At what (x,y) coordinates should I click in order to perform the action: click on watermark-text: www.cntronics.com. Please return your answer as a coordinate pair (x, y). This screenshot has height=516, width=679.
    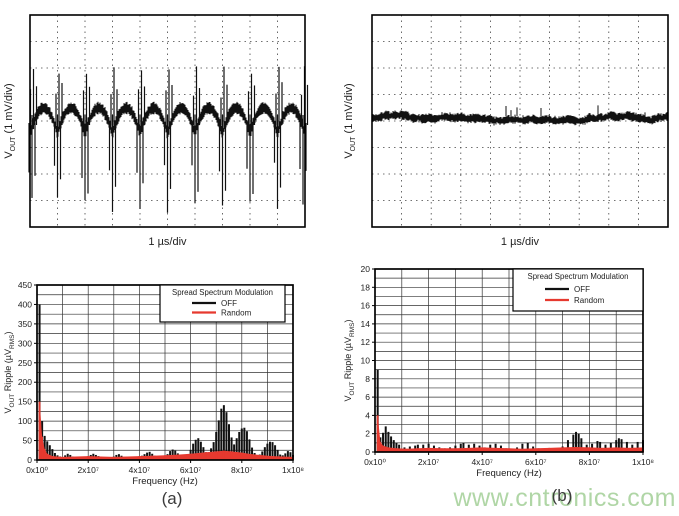
    Looking at the image, I should click on (564, 498).